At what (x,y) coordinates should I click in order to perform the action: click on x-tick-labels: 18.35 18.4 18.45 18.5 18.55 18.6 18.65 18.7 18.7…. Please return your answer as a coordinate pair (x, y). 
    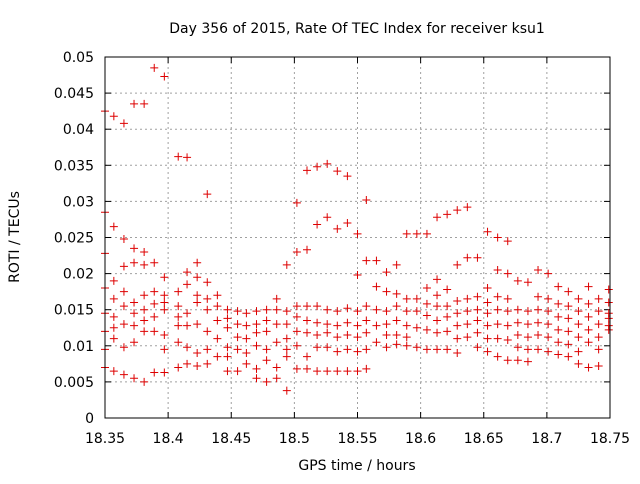
    Looking at the image, I should click on (357, 439).